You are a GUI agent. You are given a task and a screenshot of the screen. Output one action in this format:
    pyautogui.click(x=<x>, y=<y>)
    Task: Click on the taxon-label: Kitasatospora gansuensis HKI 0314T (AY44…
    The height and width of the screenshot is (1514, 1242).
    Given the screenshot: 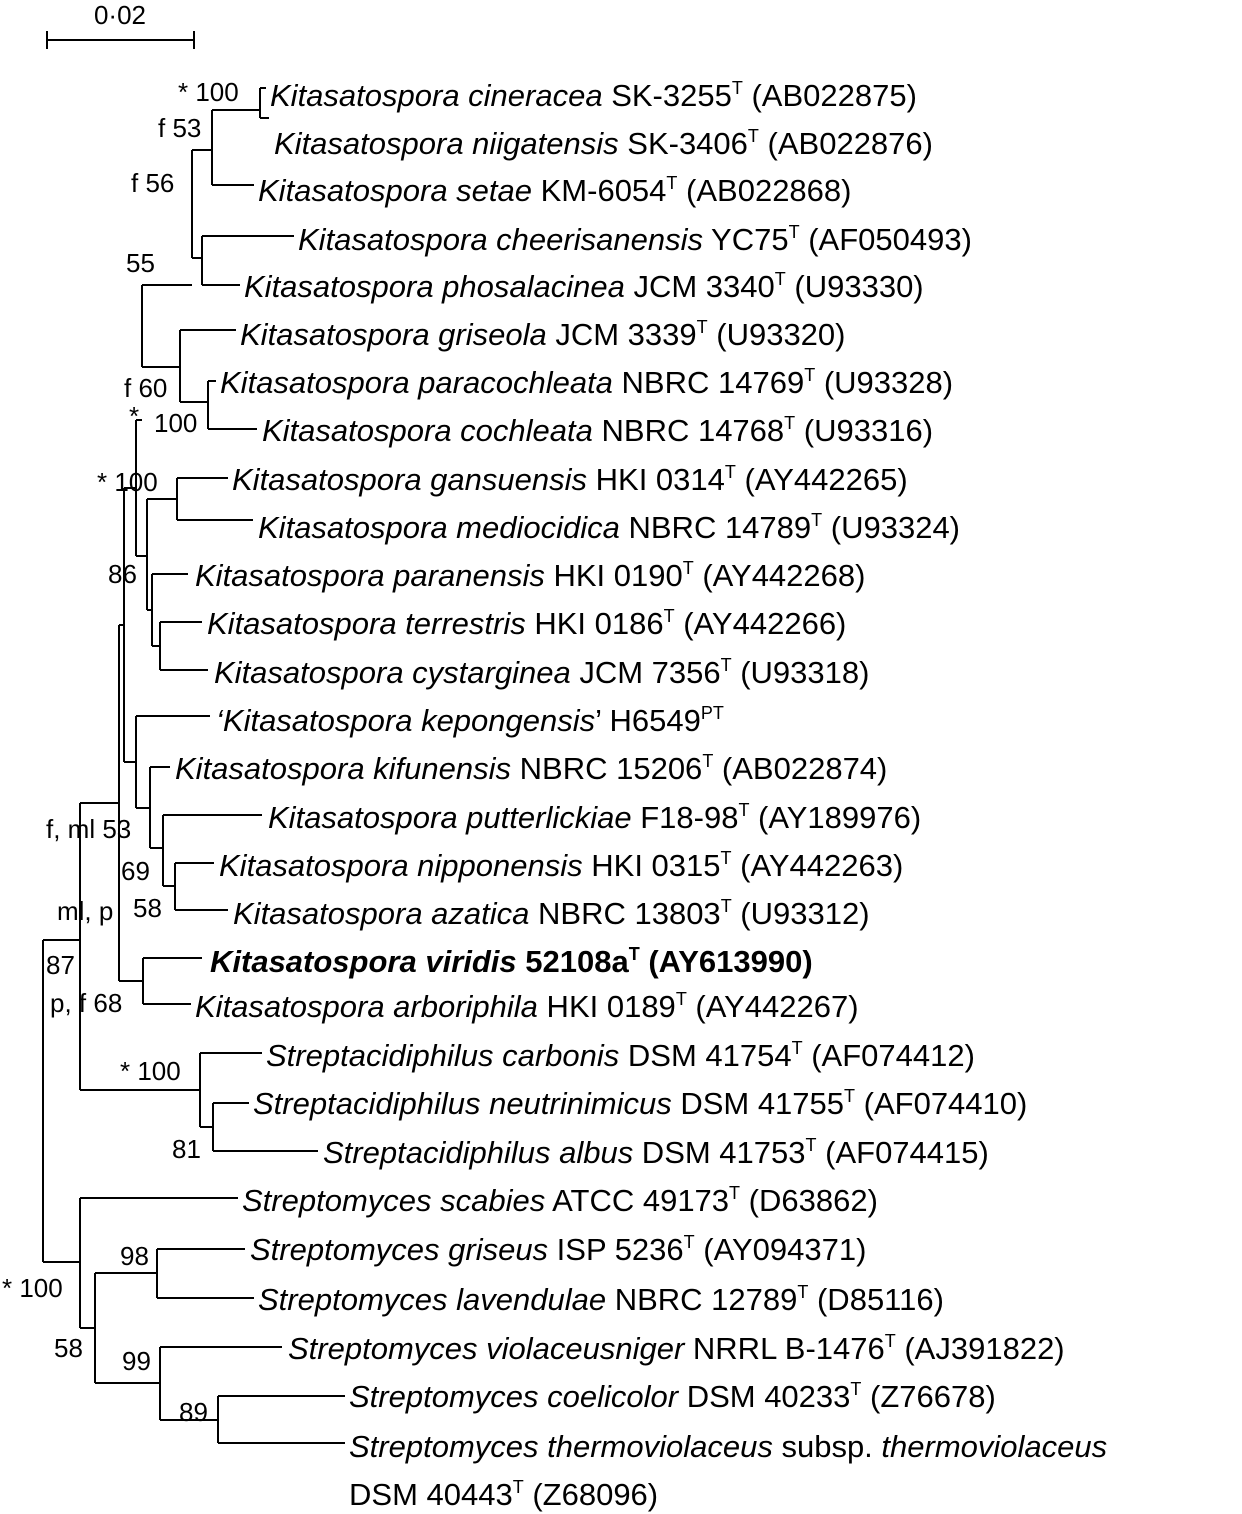 What is the action you would take?
    pyautogui.click(x=570, y=479)
    